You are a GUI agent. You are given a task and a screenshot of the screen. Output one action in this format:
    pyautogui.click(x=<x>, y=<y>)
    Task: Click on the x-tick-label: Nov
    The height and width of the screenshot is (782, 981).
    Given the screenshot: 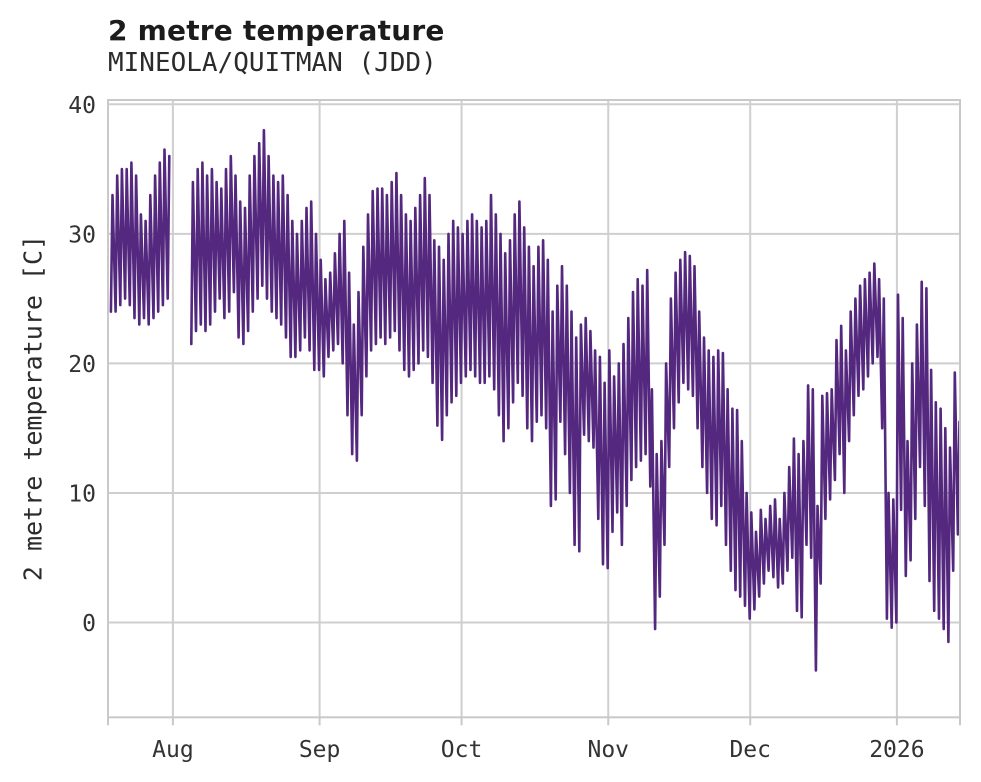 What is the action you would take?
    pyautogui.click(x=608, y=750)
    